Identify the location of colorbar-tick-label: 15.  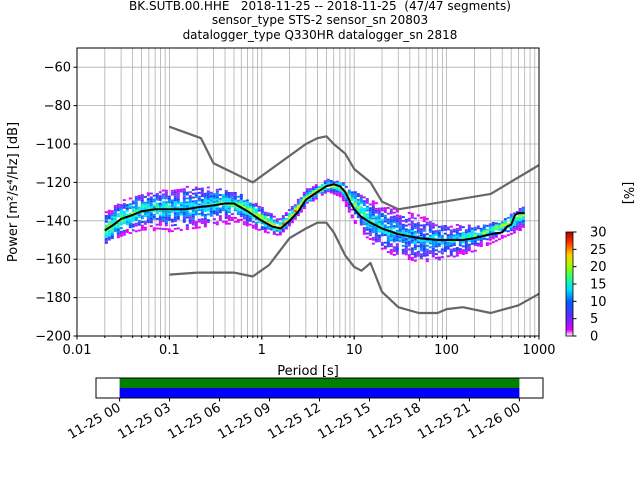
(598, 285).